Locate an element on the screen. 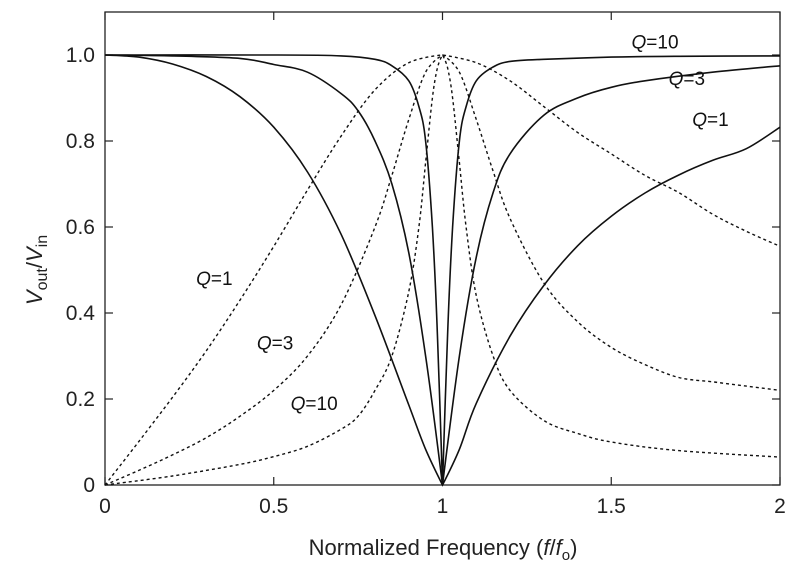 The image size is (795, 573). x-tick-label: 2 is located at coordinates (780, 506).